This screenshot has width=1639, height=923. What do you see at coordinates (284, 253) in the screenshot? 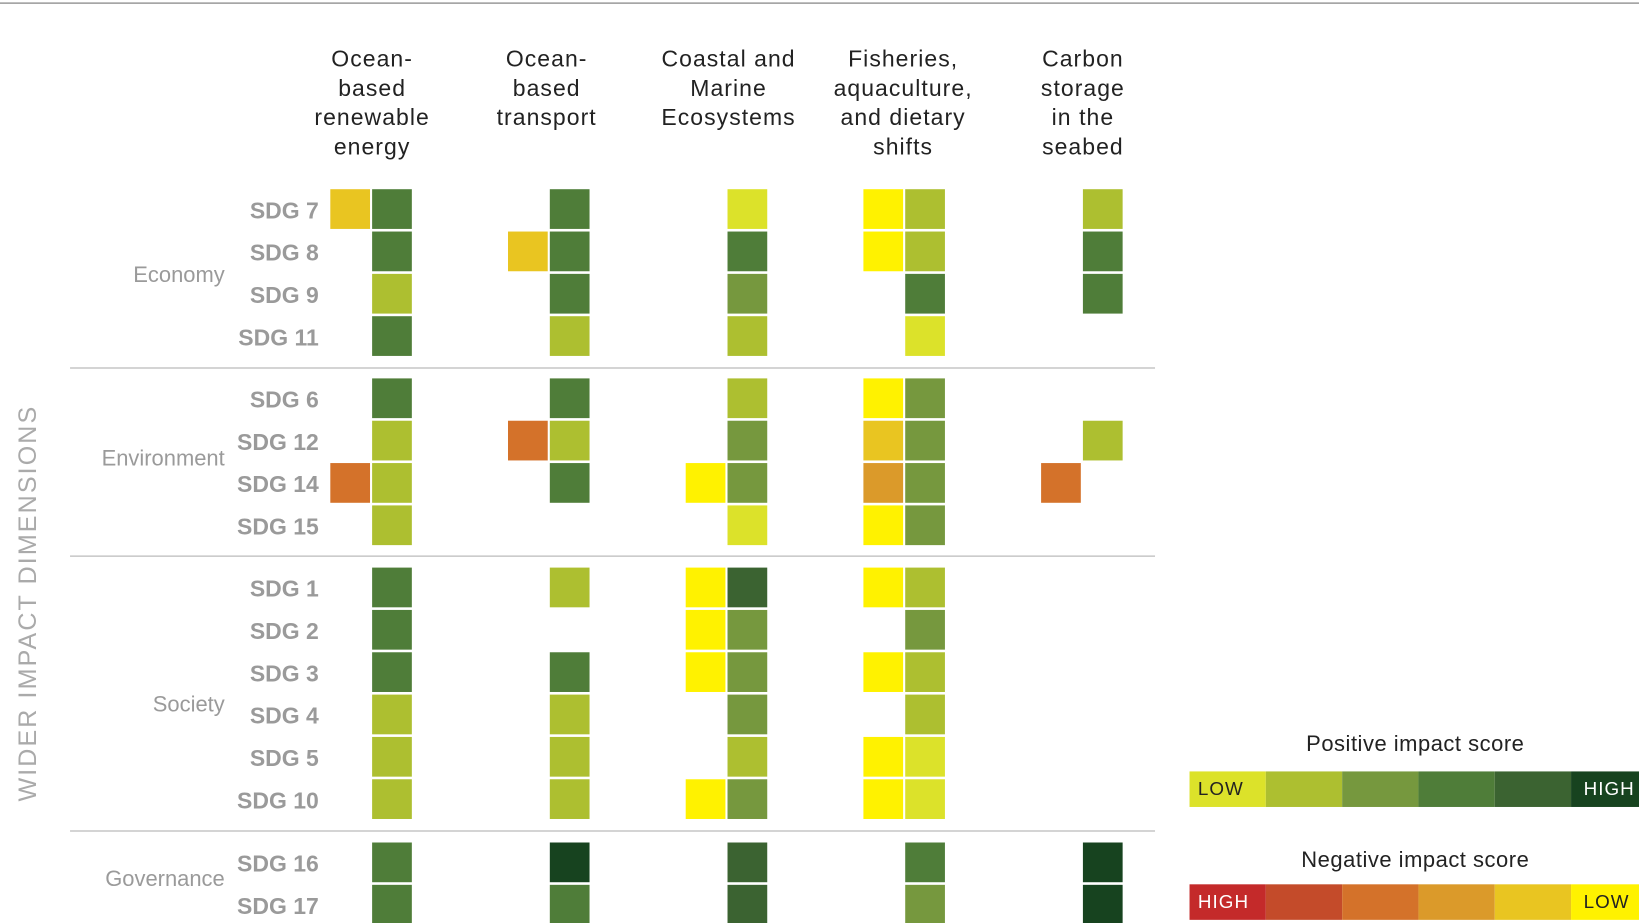
I see `sdg-label: SDG 8` at bounding box center [284, 253].